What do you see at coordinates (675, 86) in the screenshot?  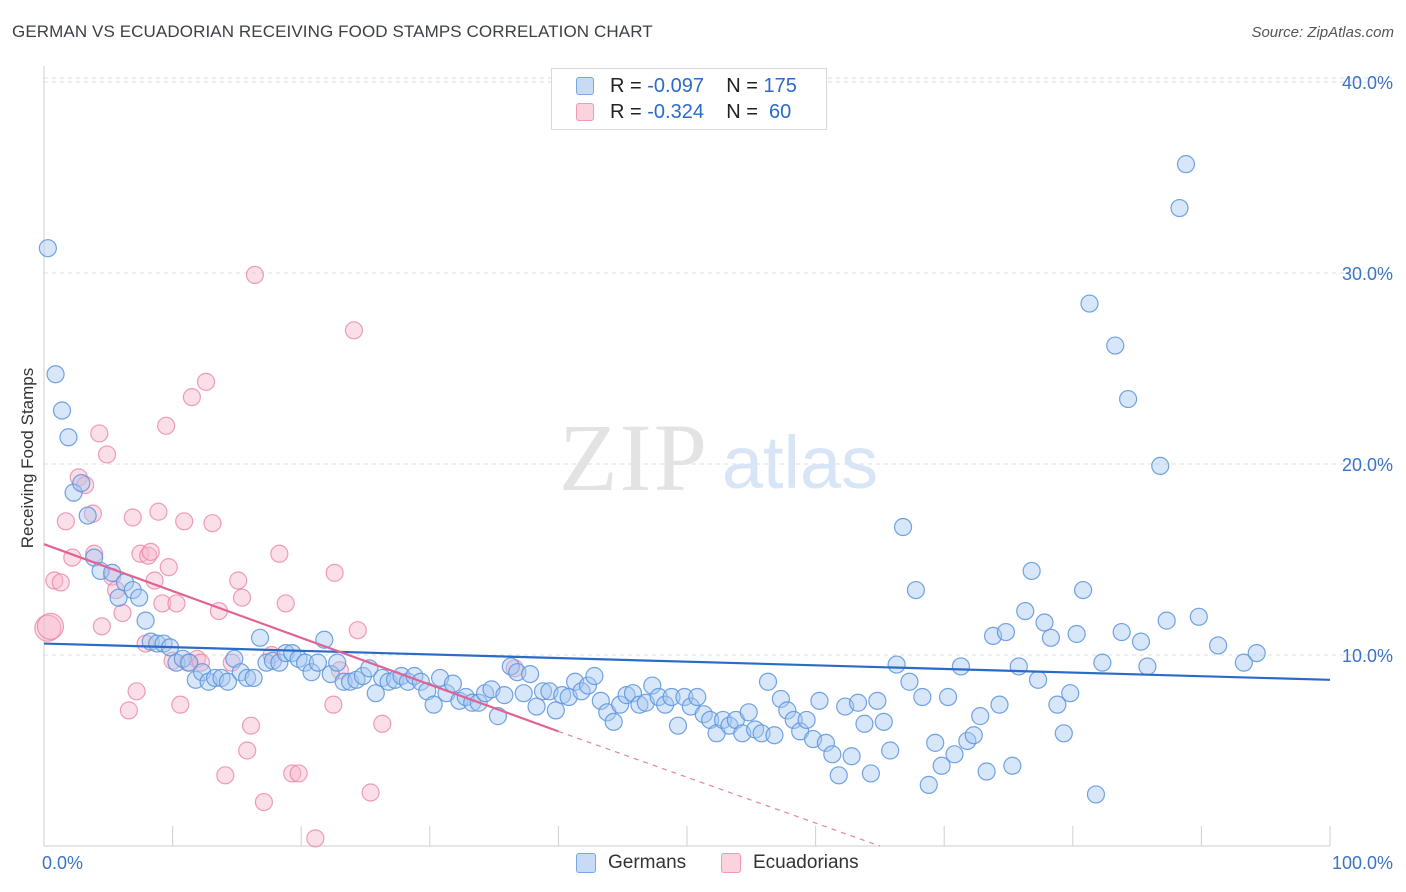 I see `legend-r-value: -0.097` at bounding box center [675, 86].